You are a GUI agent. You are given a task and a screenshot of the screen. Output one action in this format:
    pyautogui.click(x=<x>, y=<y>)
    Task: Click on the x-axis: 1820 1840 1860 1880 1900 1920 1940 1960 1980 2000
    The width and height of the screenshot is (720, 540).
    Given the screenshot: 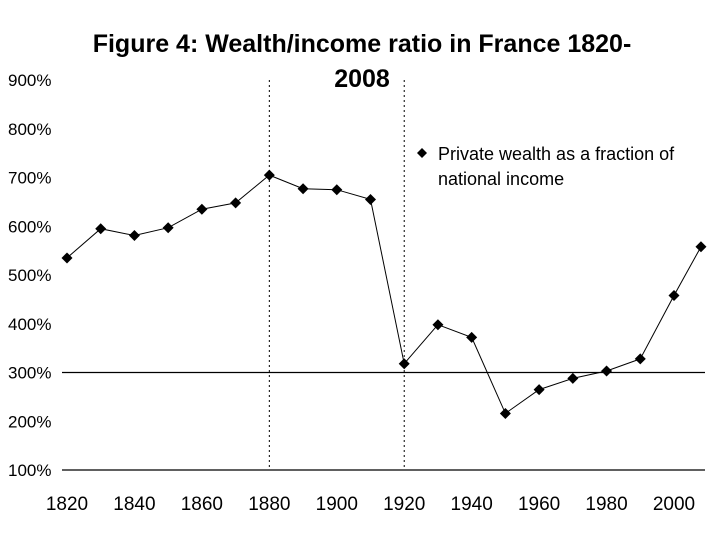 What is the action you would take?
    pyautogui.click(x=370, y=504)
    